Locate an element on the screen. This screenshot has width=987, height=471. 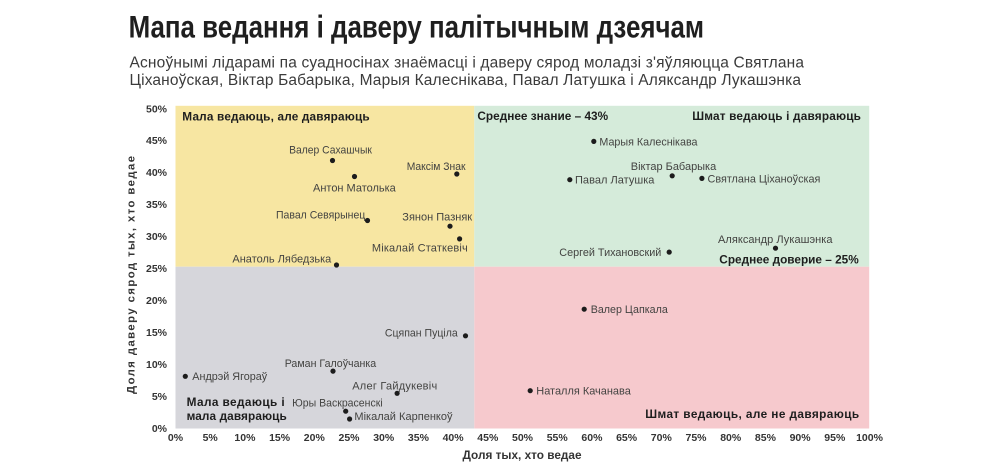
svg-text: Сергей Тихановский is located at coordinates (610, 253).